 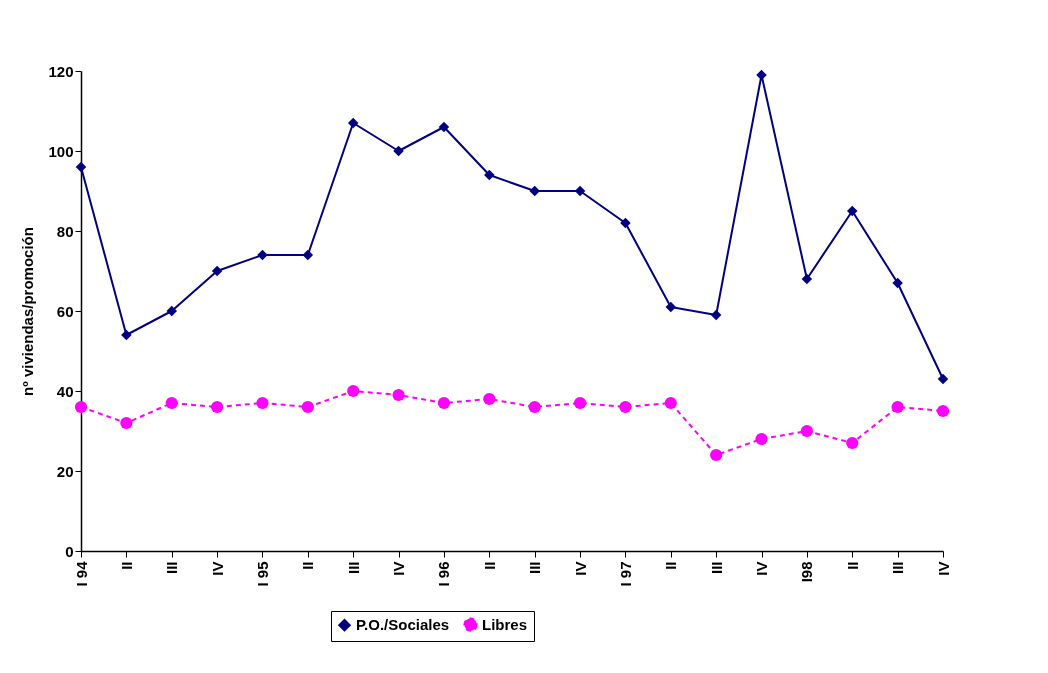 I want to click on y-tick-label: 100, so click(x=61, y=151).